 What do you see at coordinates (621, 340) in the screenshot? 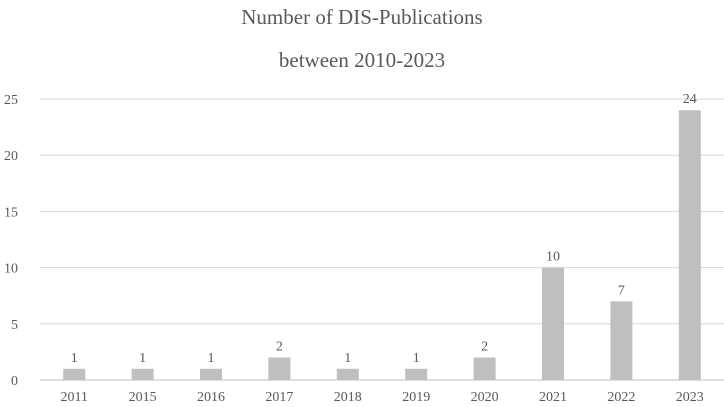
I see `bar-2022` at bounding box center [621, 340].